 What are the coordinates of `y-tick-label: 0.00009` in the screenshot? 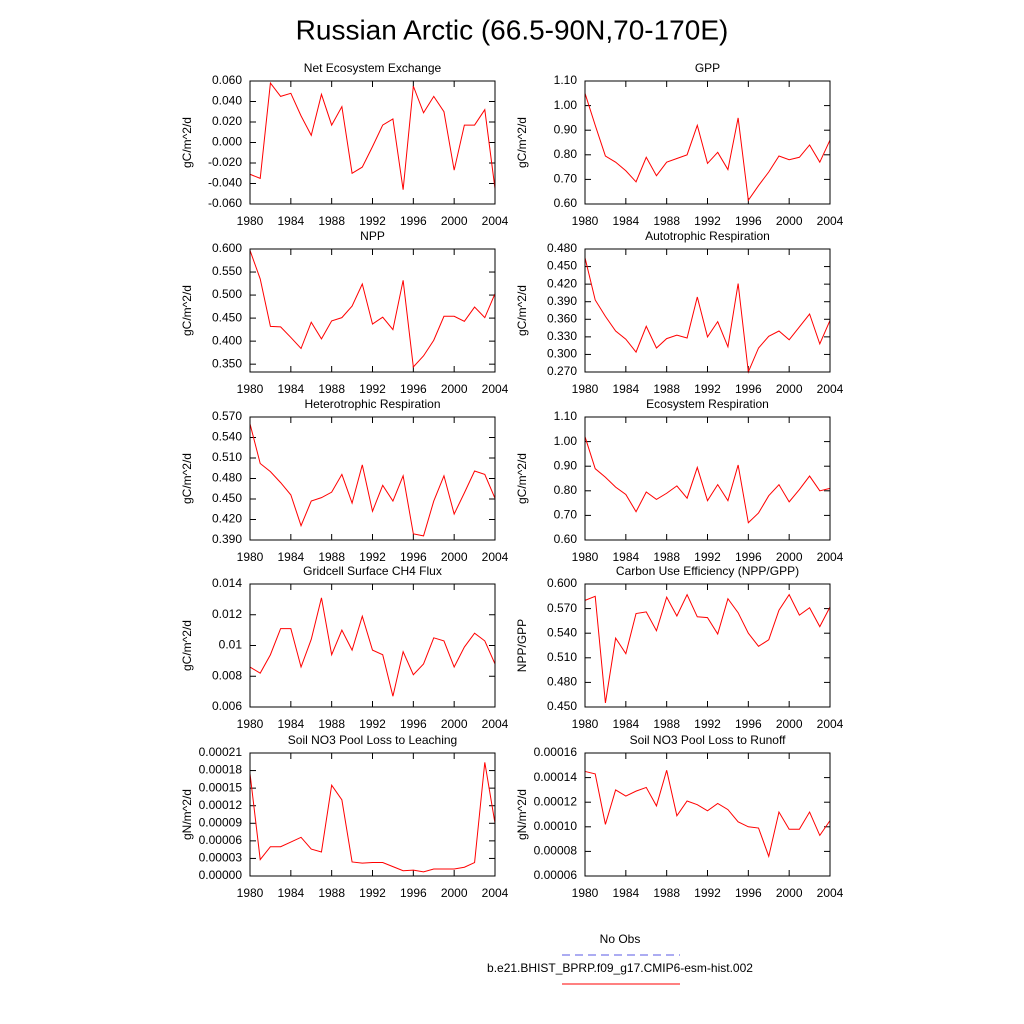 It's located at (221, 822).